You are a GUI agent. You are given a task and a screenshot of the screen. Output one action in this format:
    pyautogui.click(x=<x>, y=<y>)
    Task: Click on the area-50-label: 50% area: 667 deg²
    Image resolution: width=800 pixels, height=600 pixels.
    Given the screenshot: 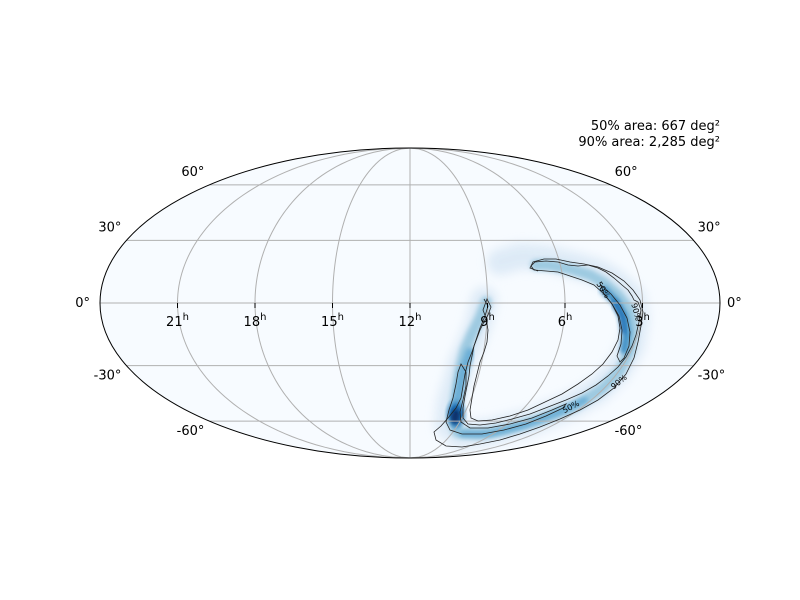 What is the action you would take?
    pyautogui.click(x=655, y=126)
    